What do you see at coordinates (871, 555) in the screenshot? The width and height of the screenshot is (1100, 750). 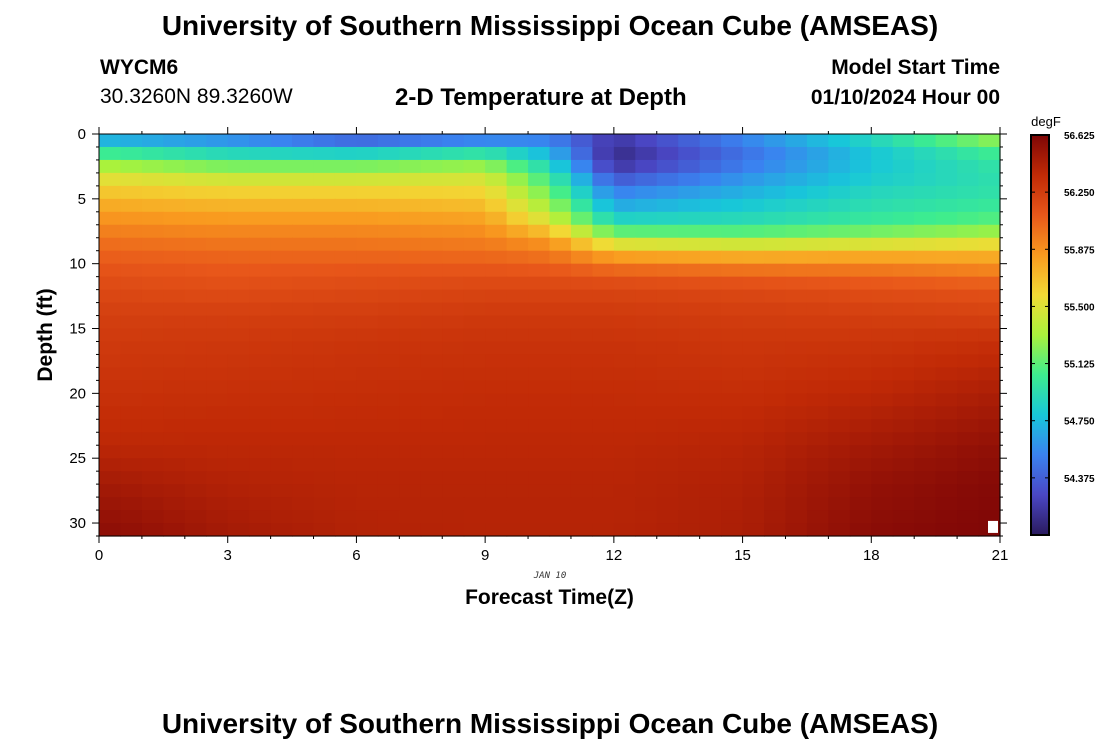 I see `x-tick-label: 18` at bounding box center [871, 555].